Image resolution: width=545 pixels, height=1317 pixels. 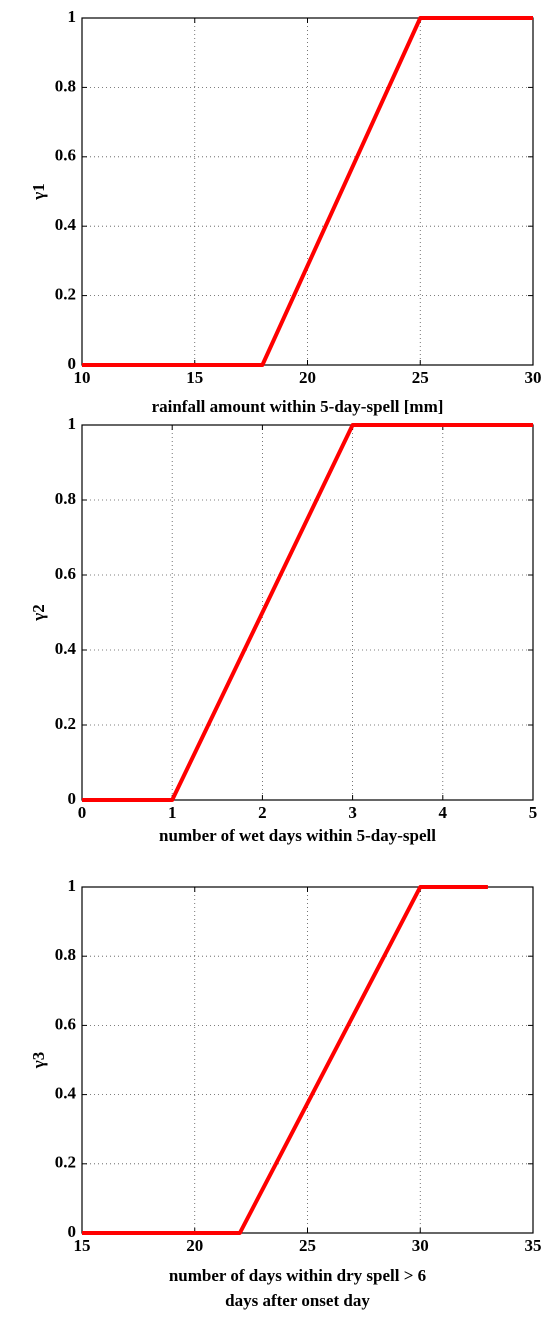 I want to click on y-axis-label: γ1, so click(x=38, y=191).